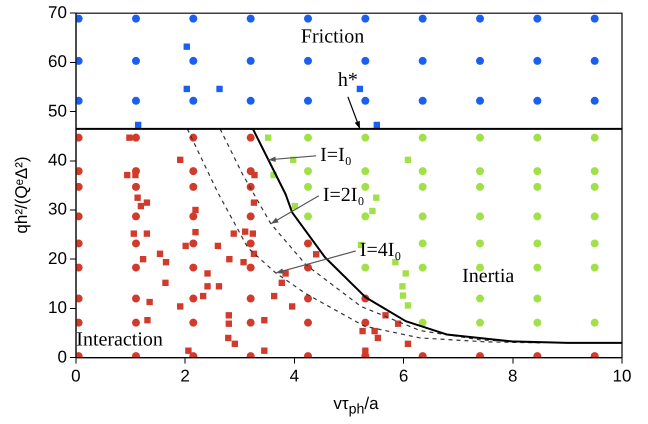 The image size is (648, 424). Describe the element at coordinates (356, 406) in the screenshot. I see `x-axis-title: vτ$_{ph}$/a` at that location.